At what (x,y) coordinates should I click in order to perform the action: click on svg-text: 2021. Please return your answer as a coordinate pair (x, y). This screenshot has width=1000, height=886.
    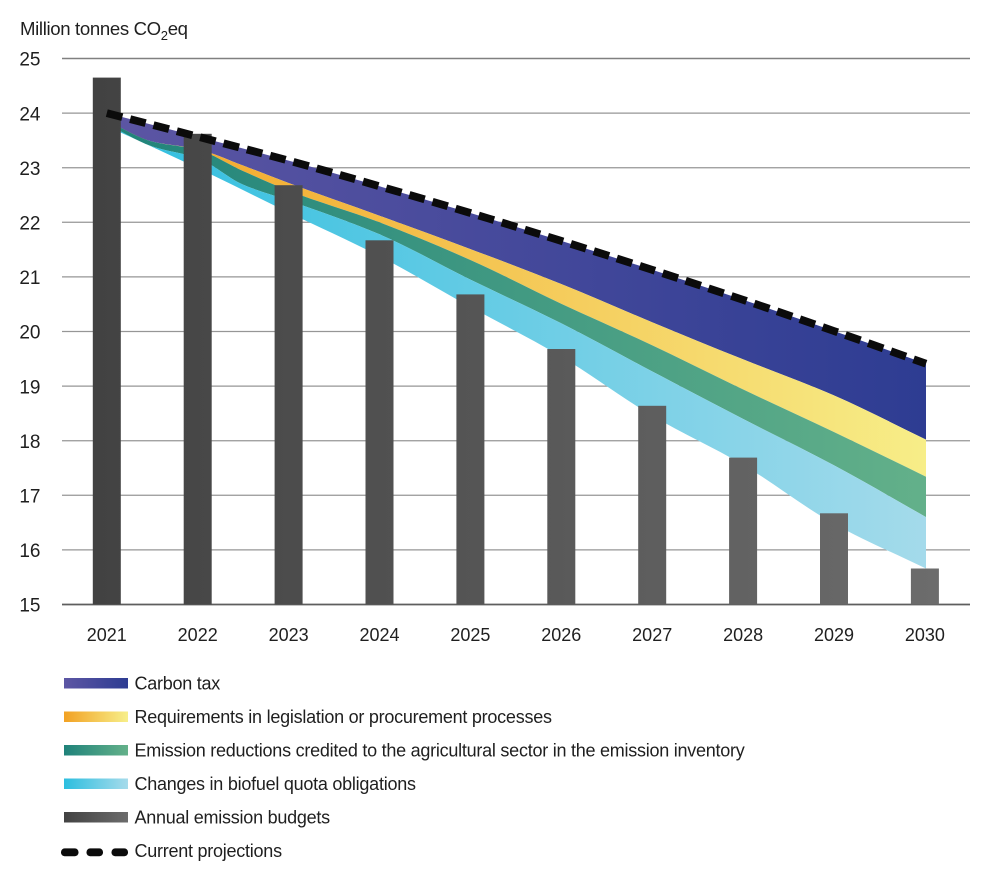
    Looking at the image, I should click on (107, 635).